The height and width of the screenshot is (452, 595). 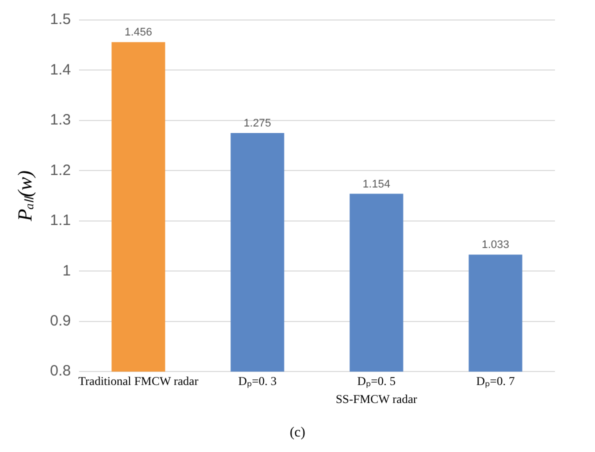 I want to click on text: (c), so click(x=298, y=433).